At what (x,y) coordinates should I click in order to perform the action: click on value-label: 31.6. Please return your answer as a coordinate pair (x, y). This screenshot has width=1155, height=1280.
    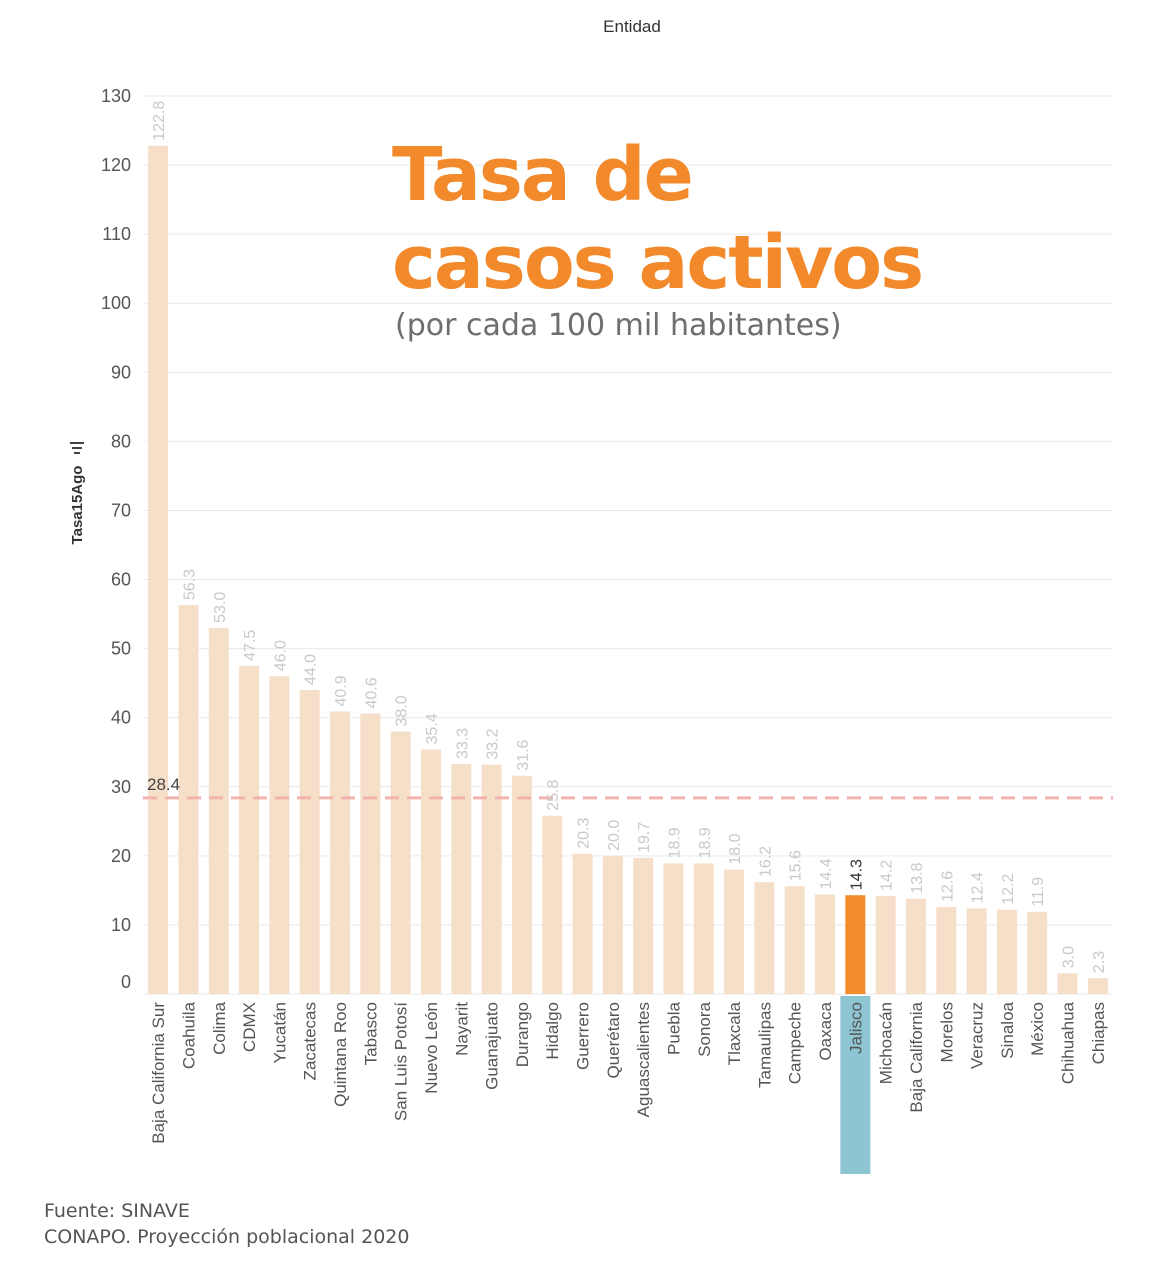
    Looking at the image, I should click on (523, 754).